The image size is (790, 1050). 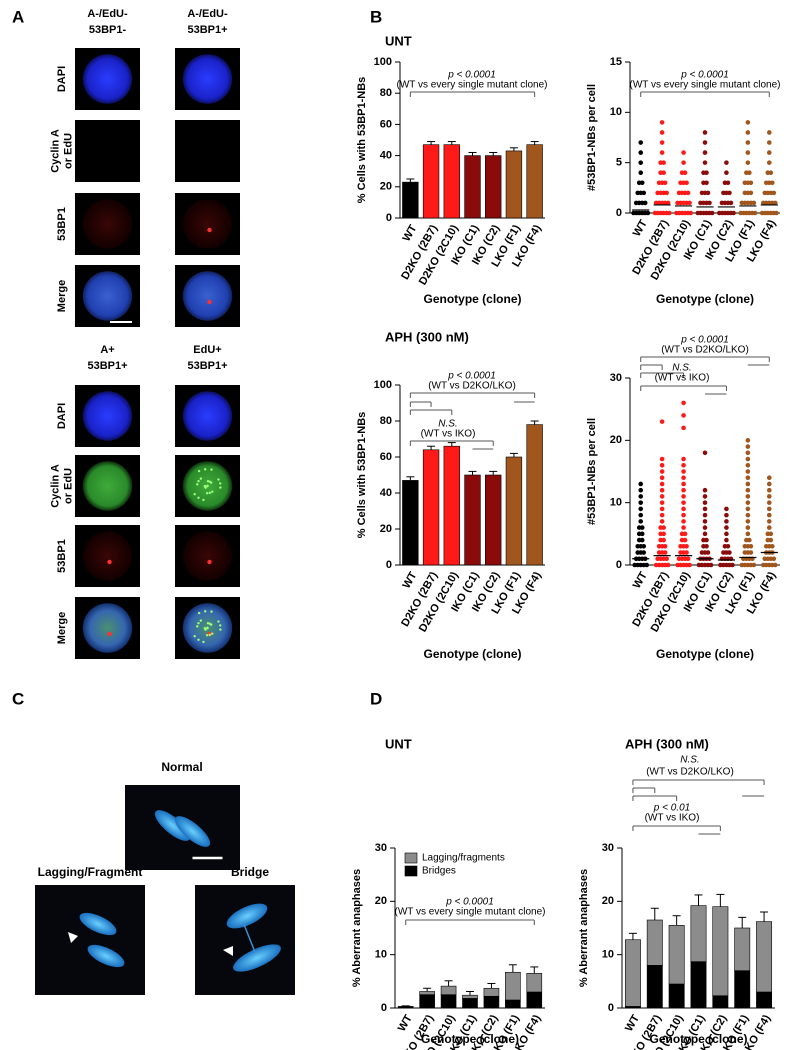 I want to click on focus, so click(x=109, y=562).